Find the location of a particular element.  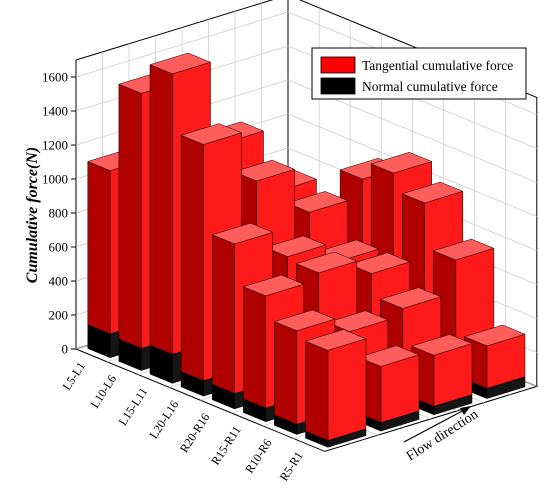

legend-label-tangential: Tangential cumulative force is located at coordinates (437, 65).